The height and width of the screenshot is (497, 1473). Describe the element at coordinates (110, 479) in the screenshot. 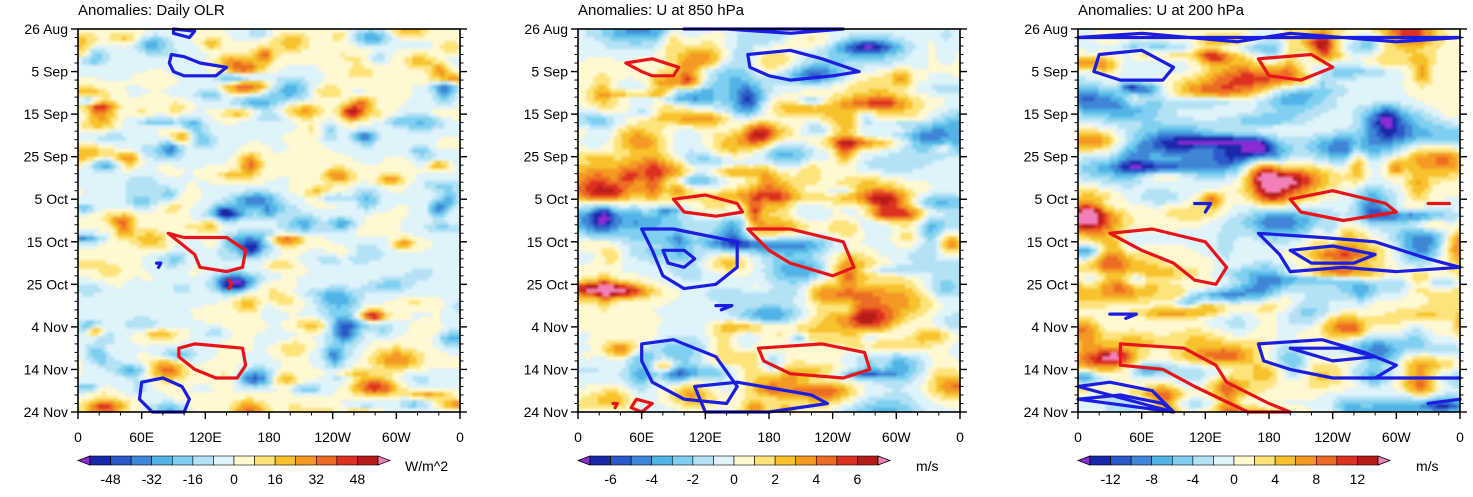

I see `colorbar-label: -48` at that location.